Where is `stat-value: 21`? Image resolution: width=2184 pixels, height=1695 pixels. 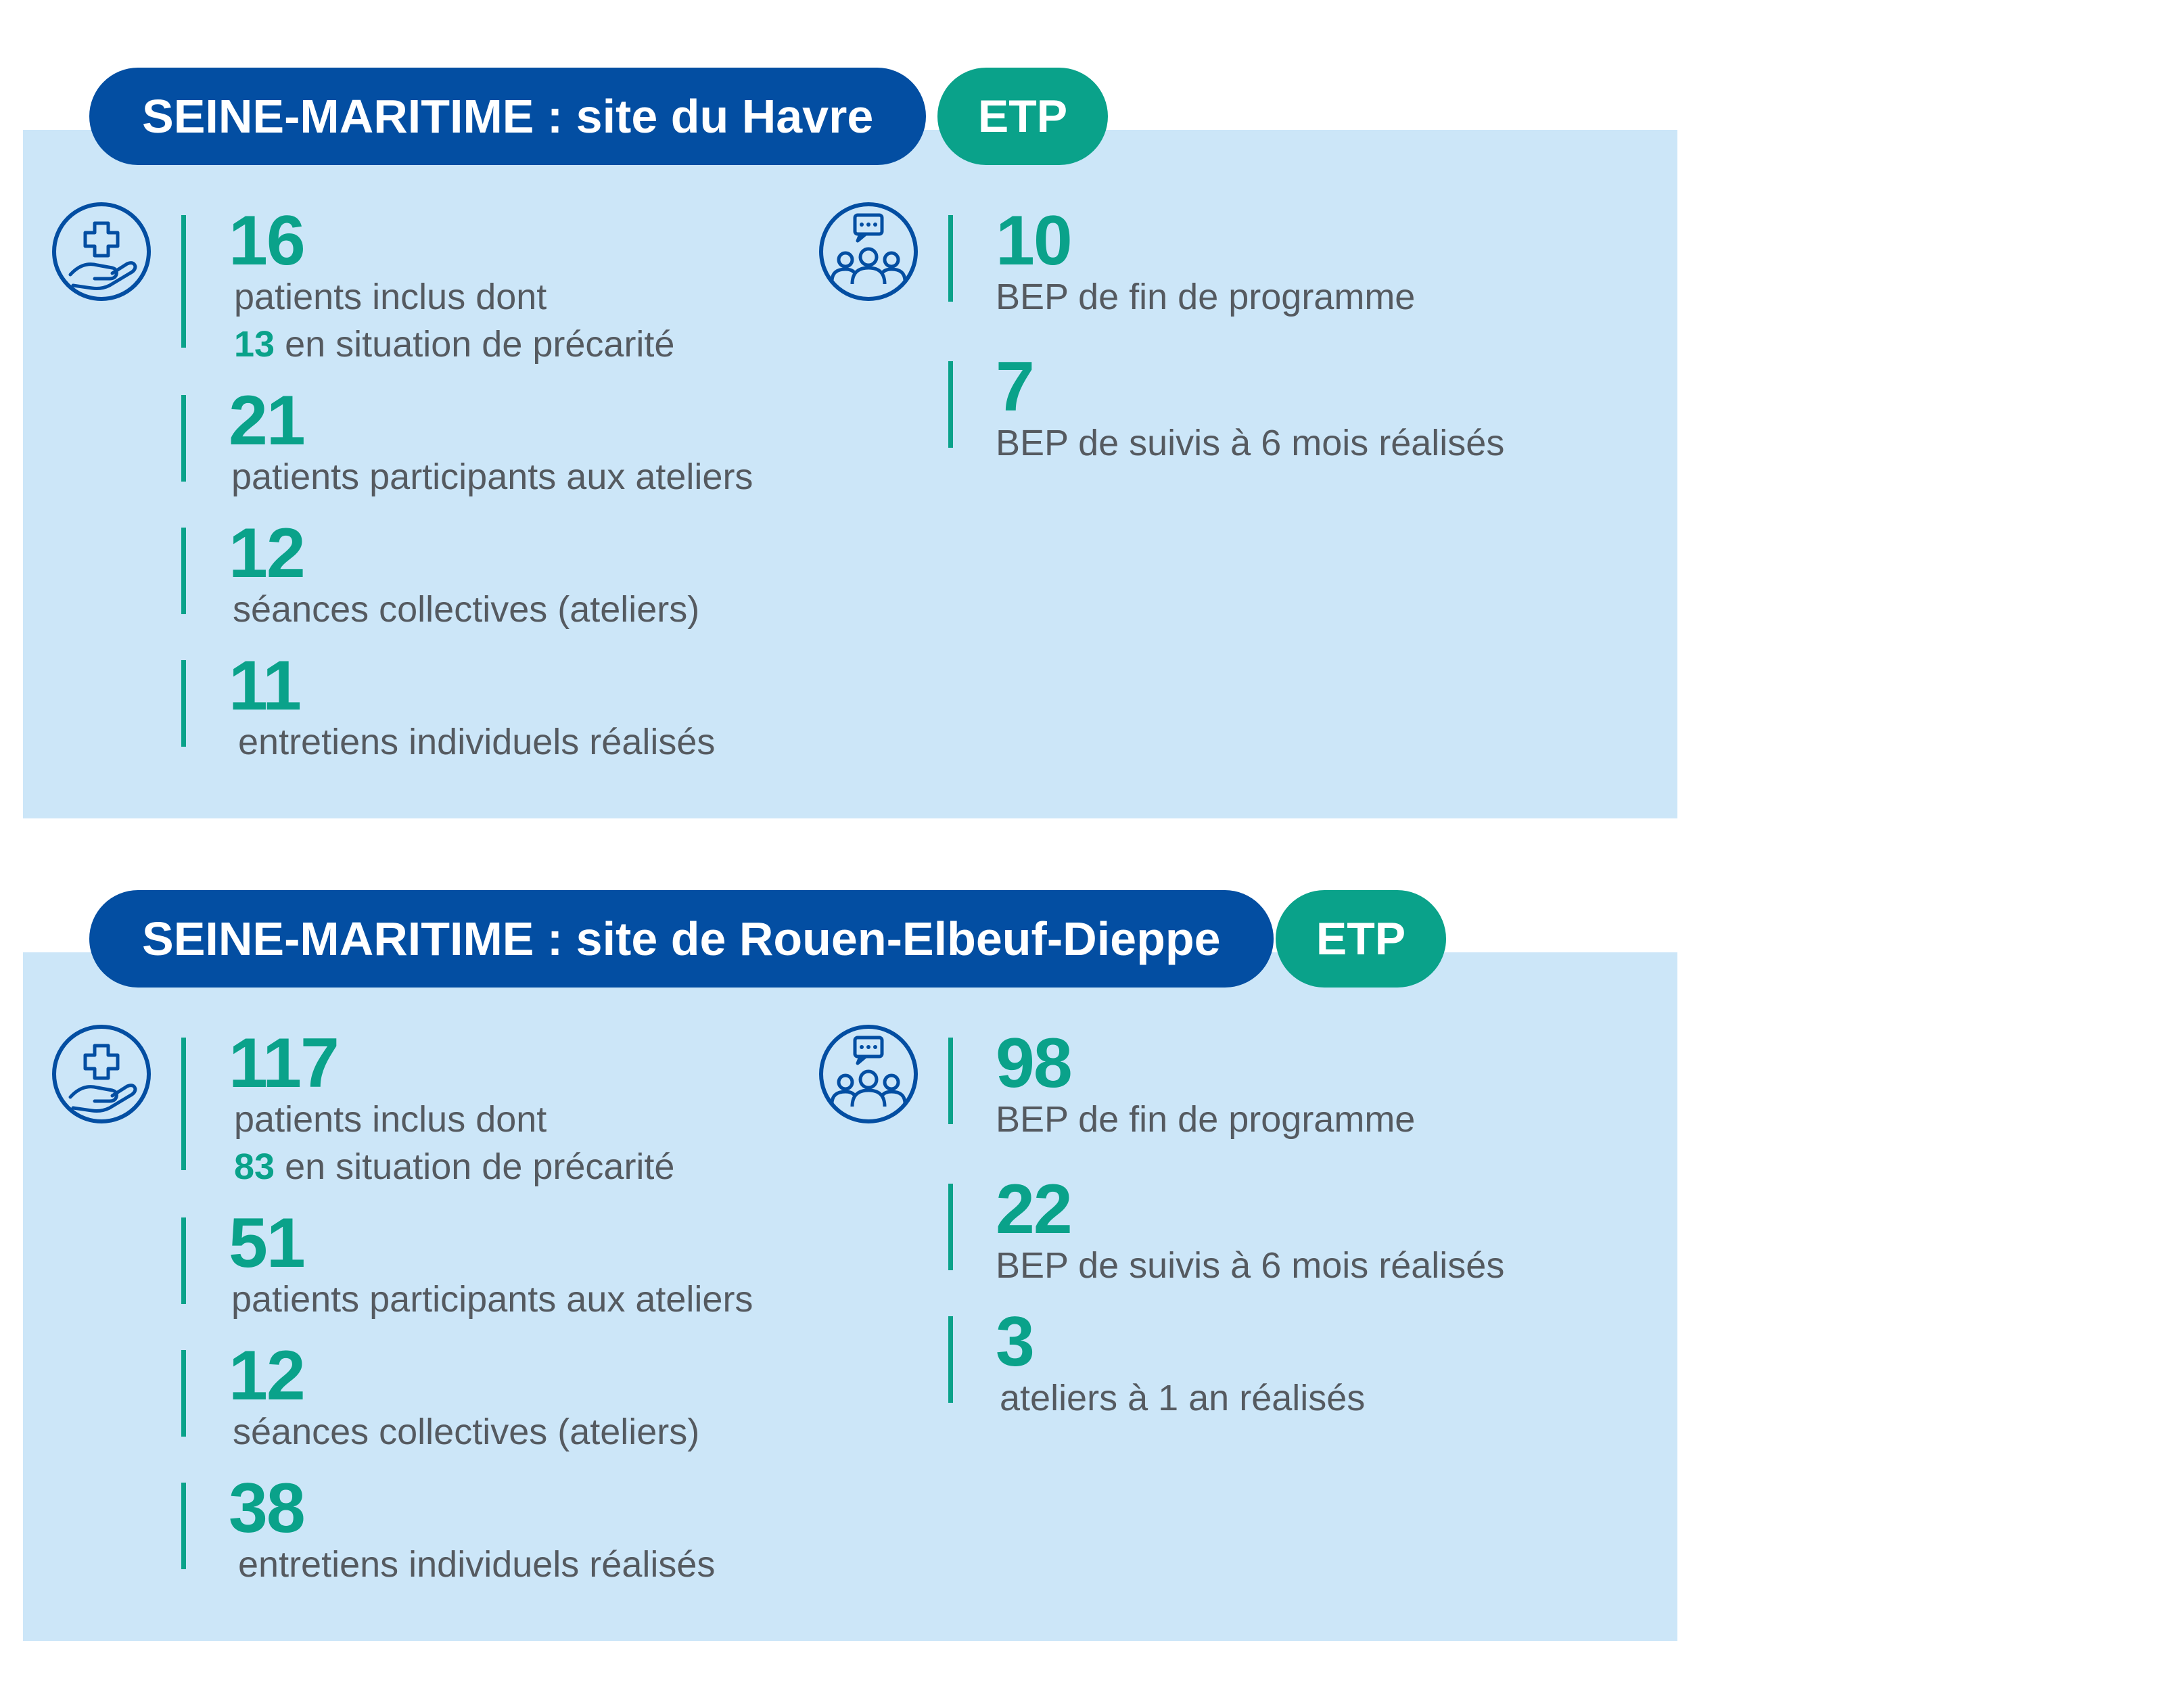 stat-value: 21 is located at coordinates (267, 421).